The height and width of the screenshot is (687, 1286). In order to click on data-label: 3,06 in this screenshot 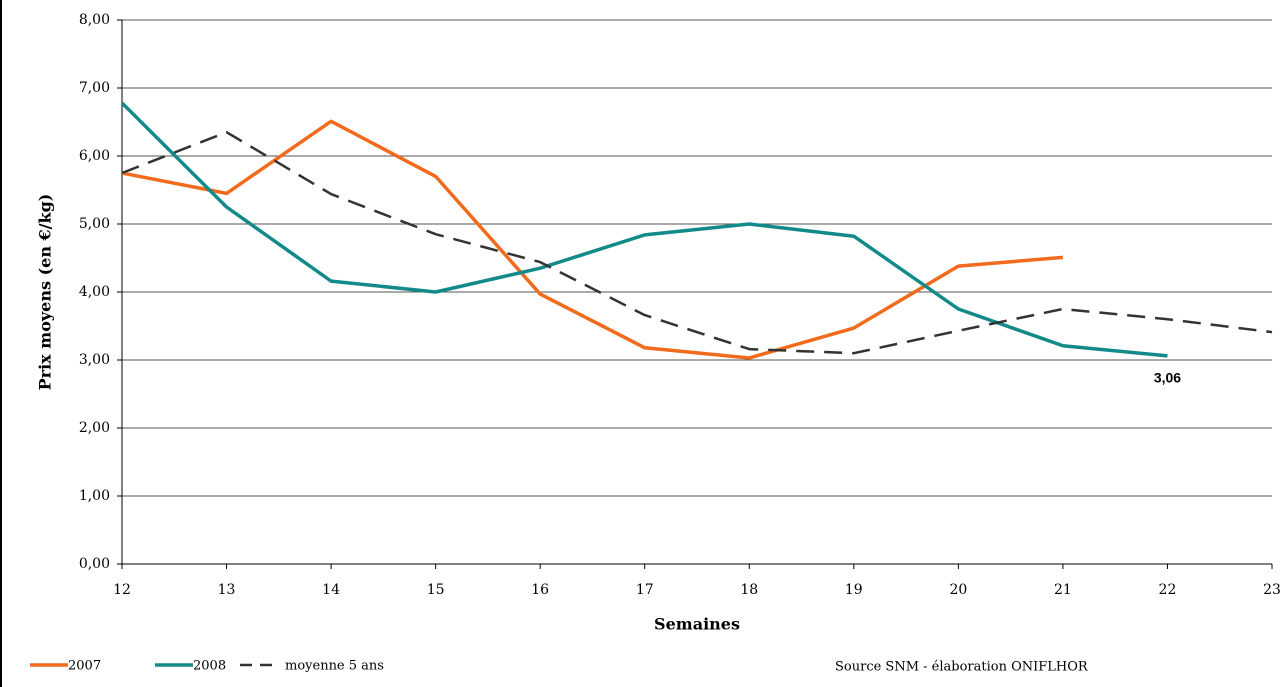, I will do `click(1167, 378)`.